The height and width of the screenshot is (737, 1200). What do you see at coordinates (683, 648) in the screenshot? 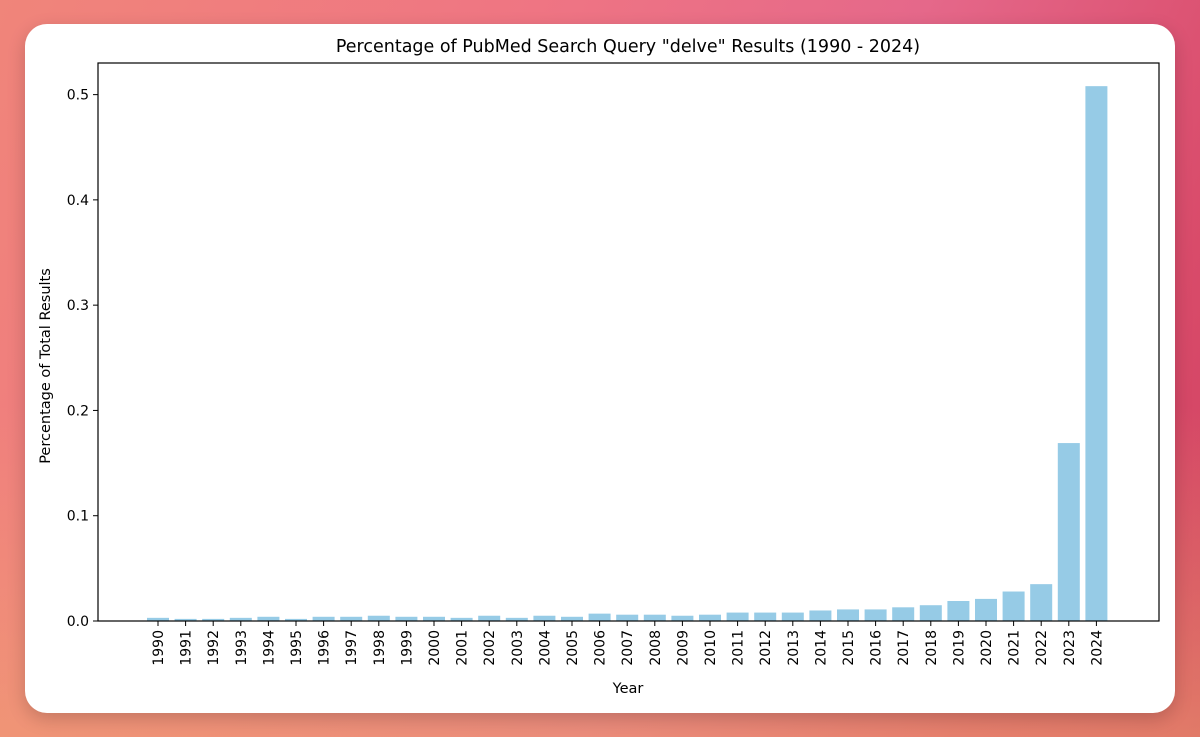
I see `x-tick-label-2009: 2009` at bounding box center [683, 648].